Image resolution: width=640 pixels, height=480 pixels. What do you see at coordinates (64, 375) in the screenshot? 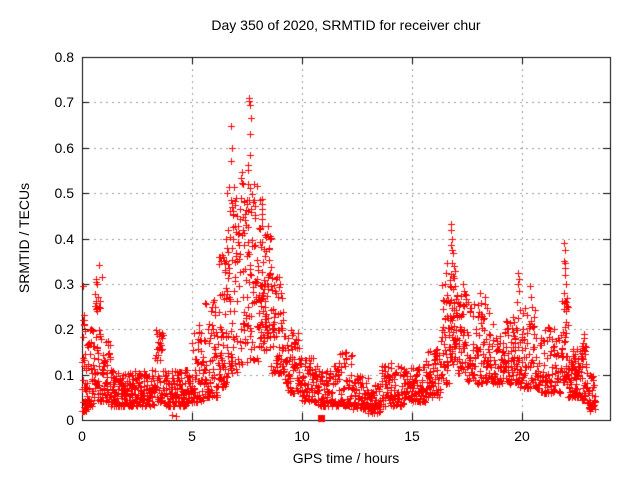
I see `y-tick-label: 0.1` at bounding box center [64, 375].